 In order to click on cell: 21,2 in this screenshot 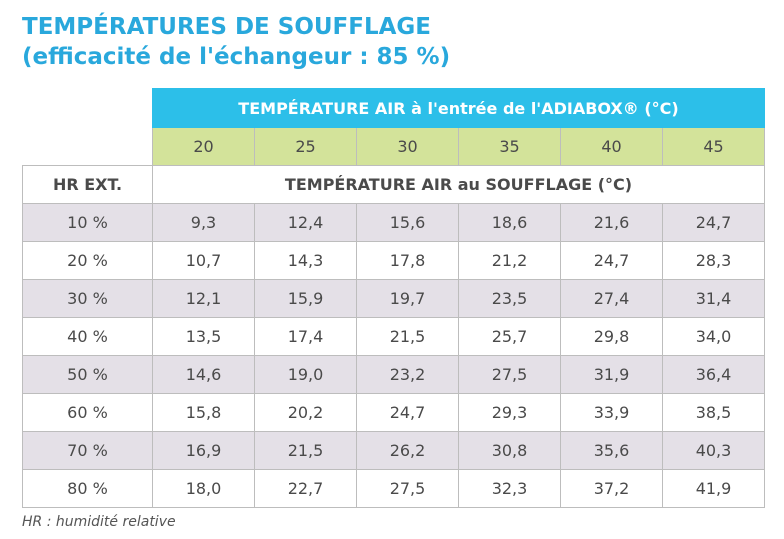, I will do `click(509, 260)`.